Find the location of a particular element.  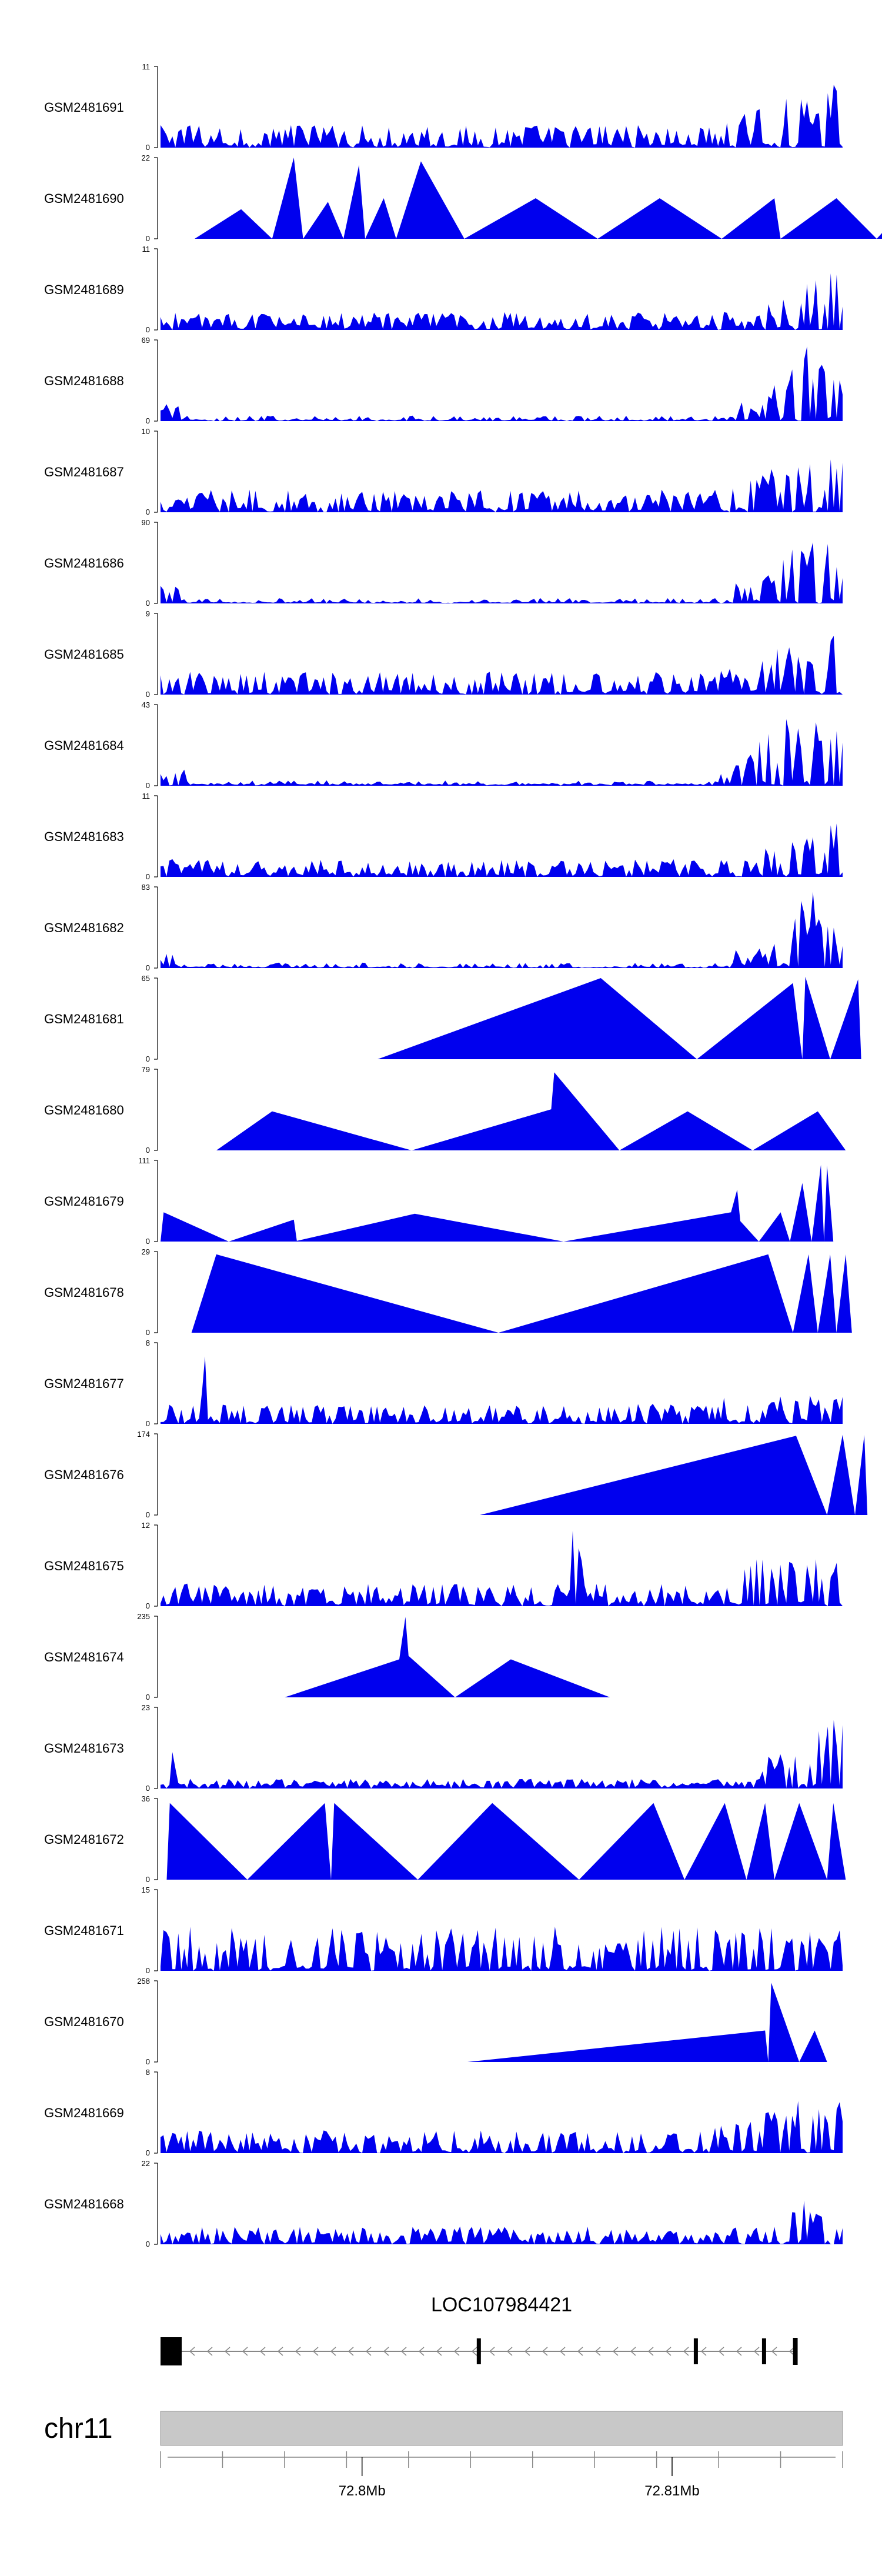

track-GSM2481691: GSM2481691 11 0 is located at coordinates (443, 107).